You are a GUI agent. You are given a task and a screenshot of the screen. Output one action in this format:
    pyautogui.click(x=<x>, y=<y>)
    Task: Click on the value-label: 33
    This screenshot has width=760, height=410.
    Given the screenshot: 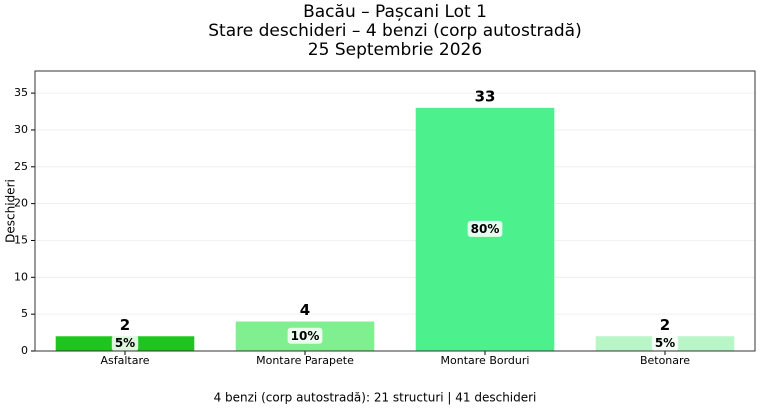 What is the action you would take?
    pyautogui.click(x=485, y=96)
    